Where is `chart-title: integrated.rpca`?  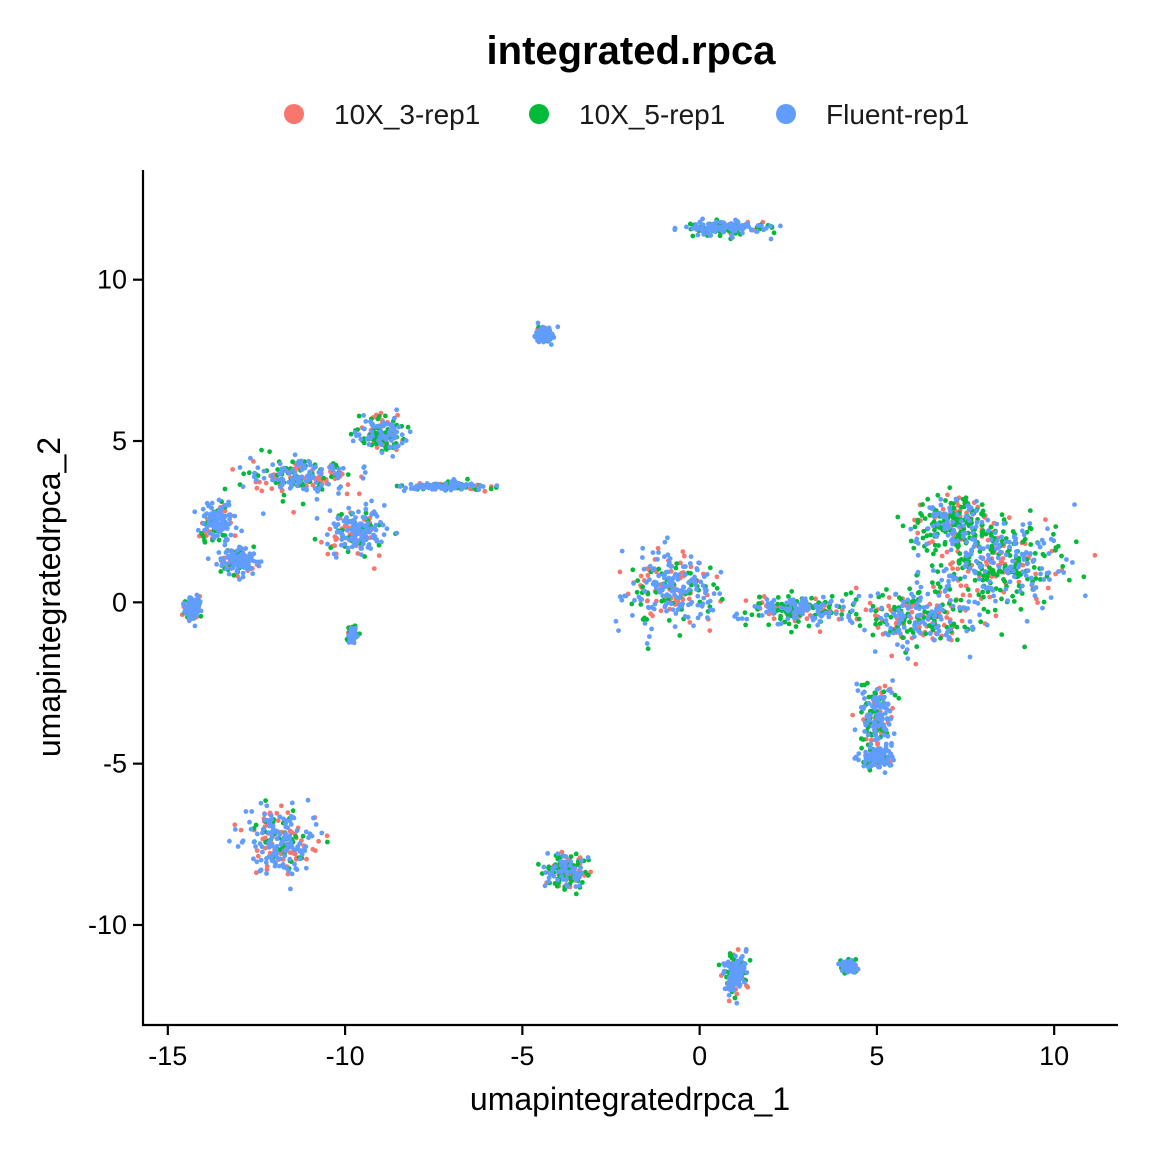
chart-title: integrated.rpca is located at coordinates (632, 51).